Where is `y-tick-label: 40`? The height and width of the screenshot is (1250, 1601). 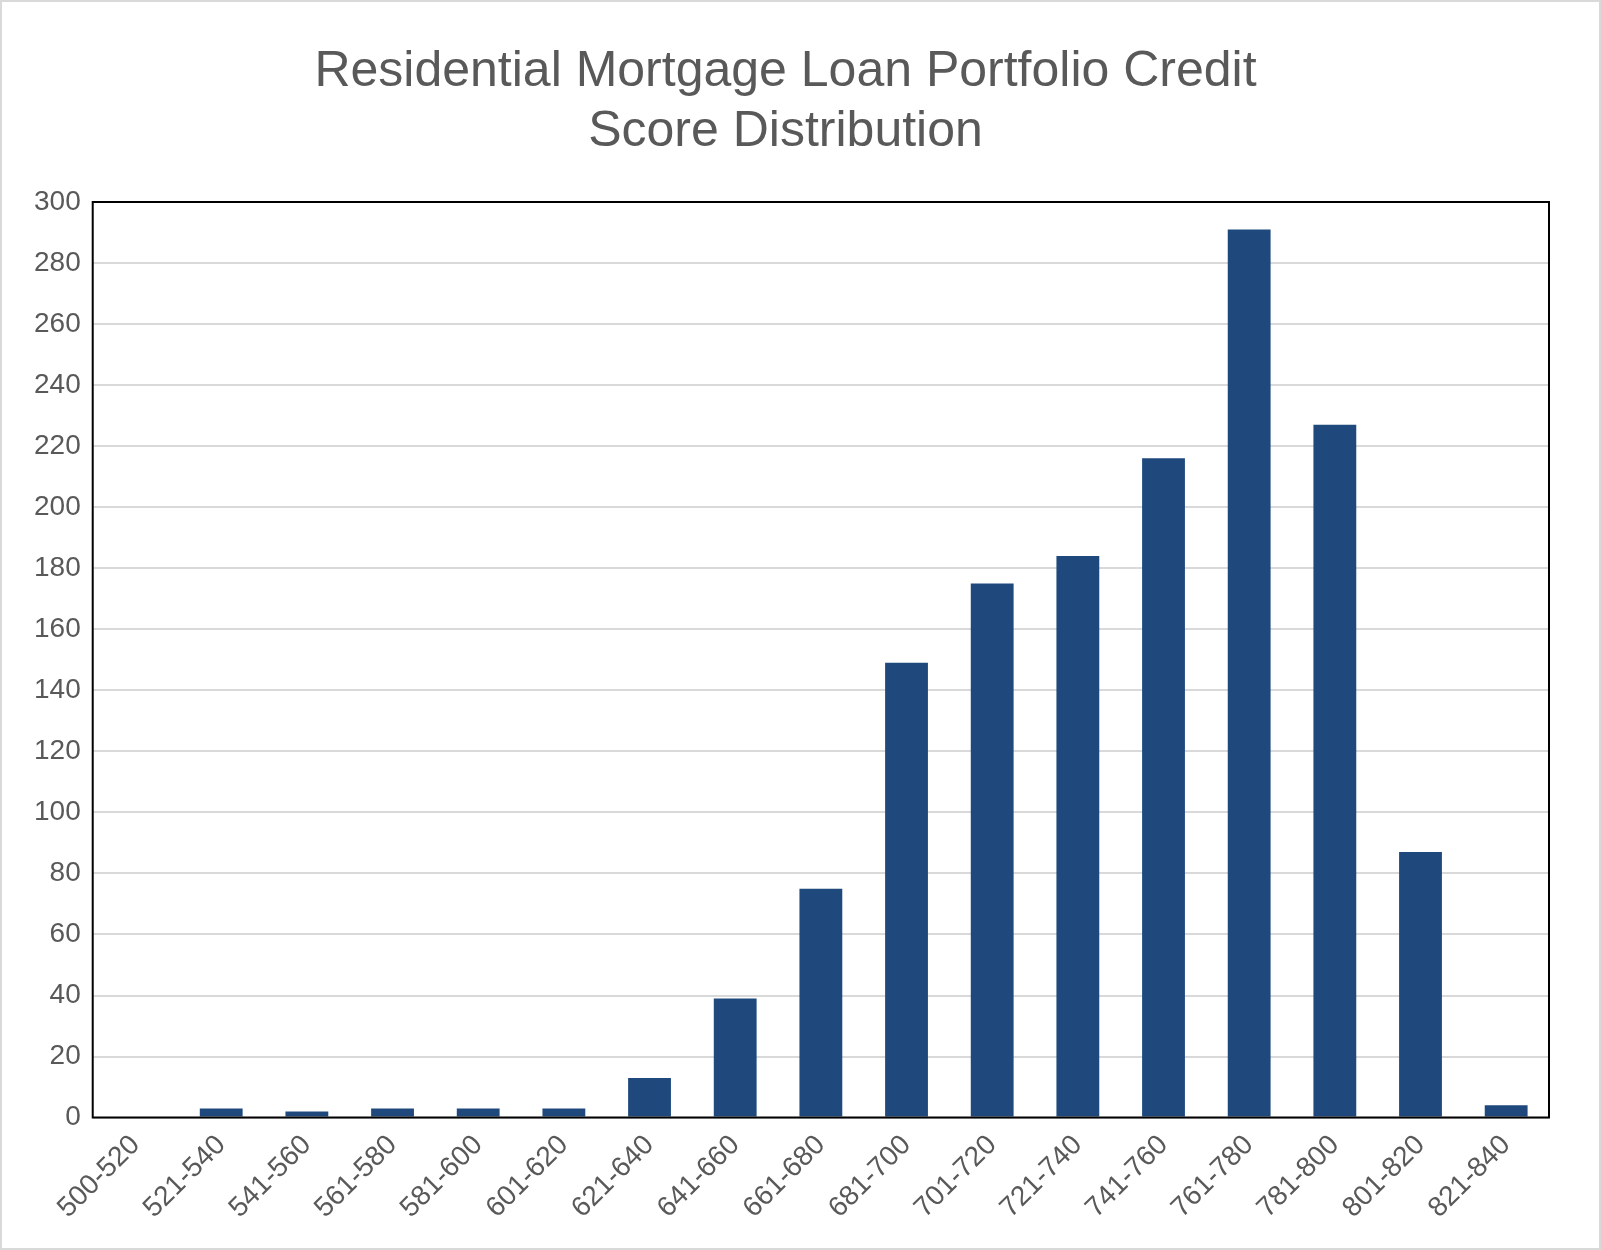 y-tick-label: 40 is located at coordinates (65, 994).